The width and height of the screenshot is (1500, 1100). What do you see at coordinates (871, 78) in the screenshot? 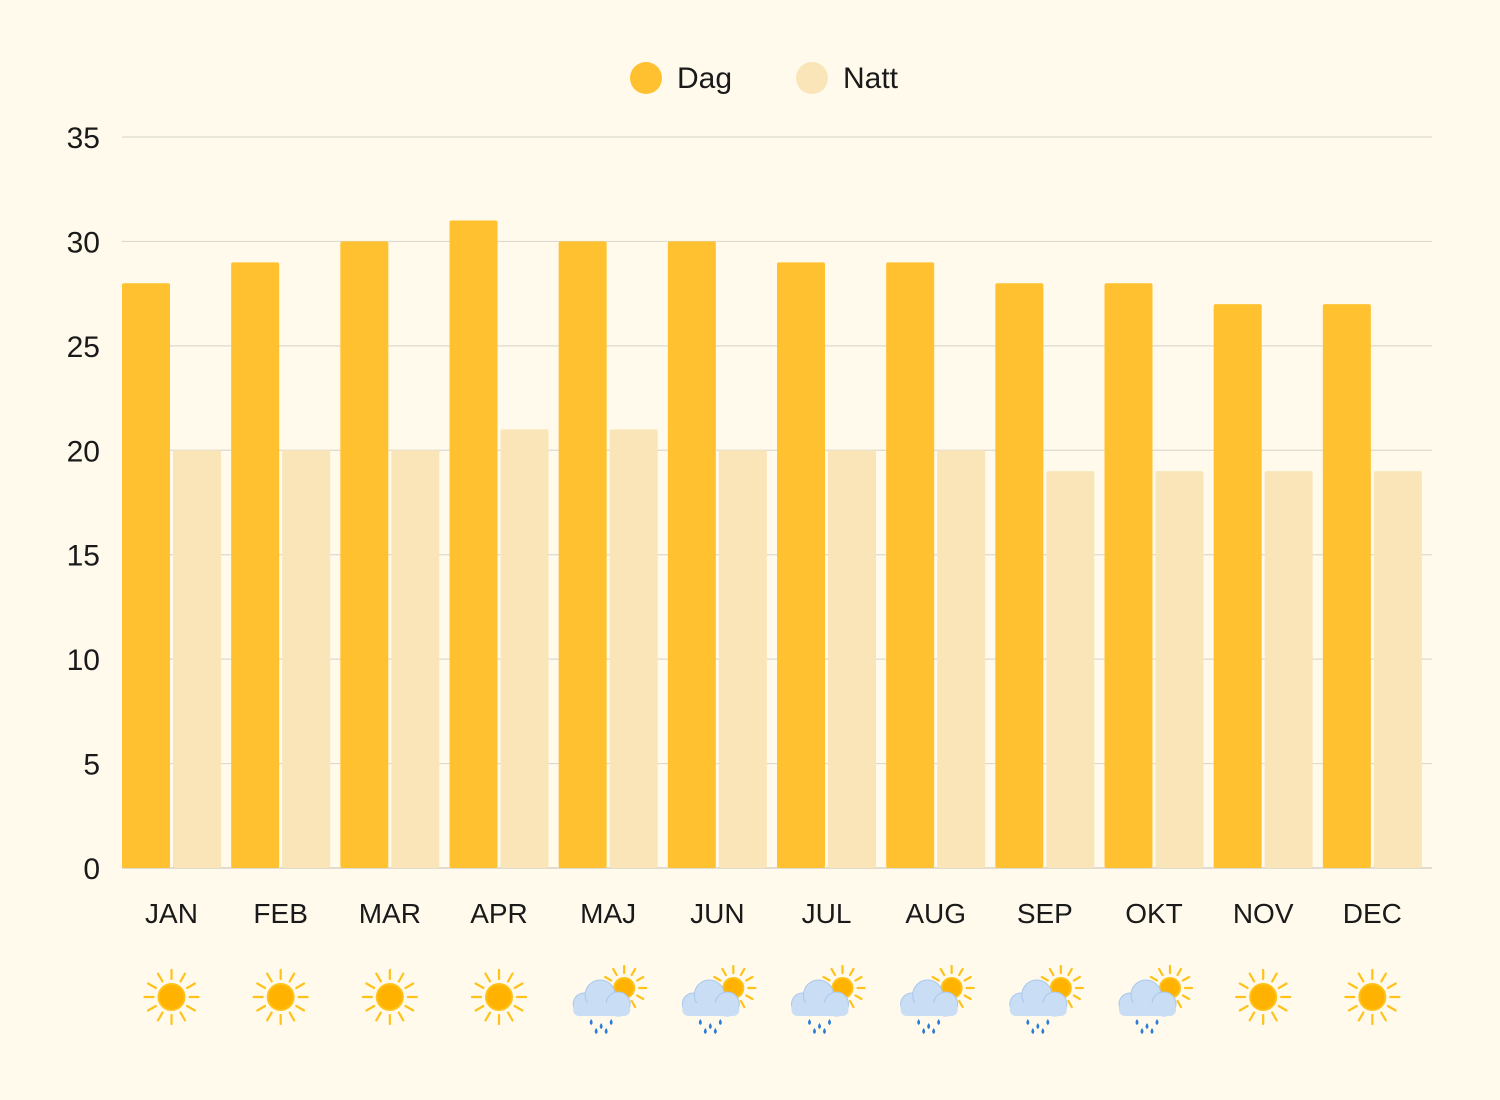
I see `legend-label-natt: Natt` at bounding box center [871, 78].